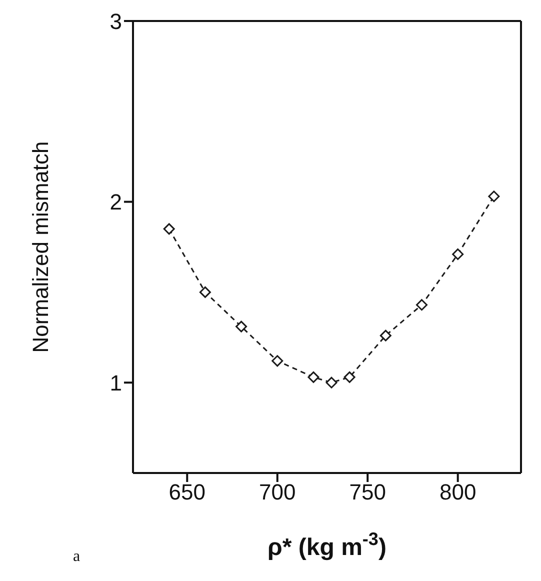  What do you see at coordinates (116, 21) in the screenshot?
I see `y-tick-label: 3` at bounding box center [116, 21].